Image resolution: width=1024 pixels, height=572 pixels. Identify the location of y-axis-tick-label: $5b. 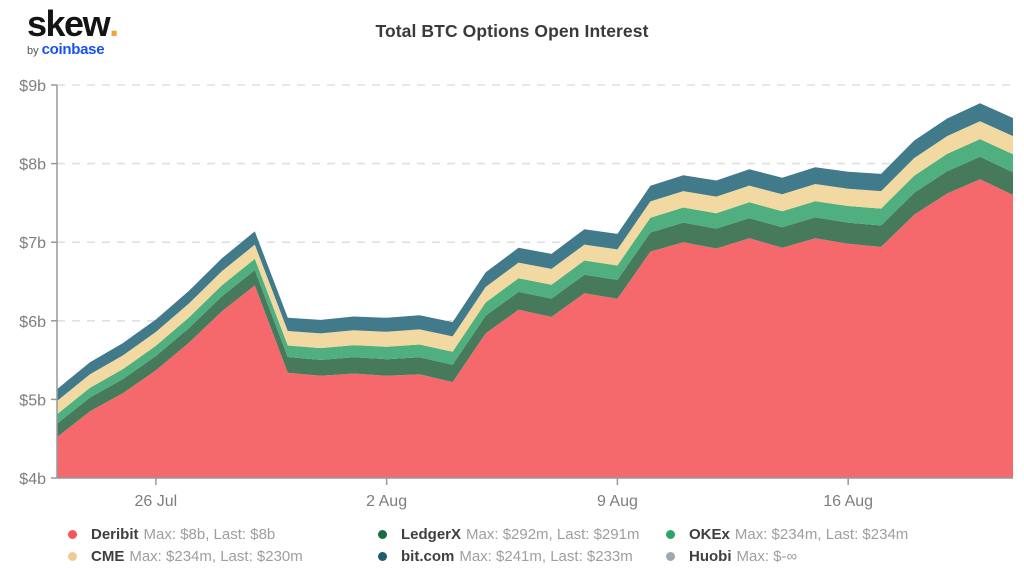
(32, 400).